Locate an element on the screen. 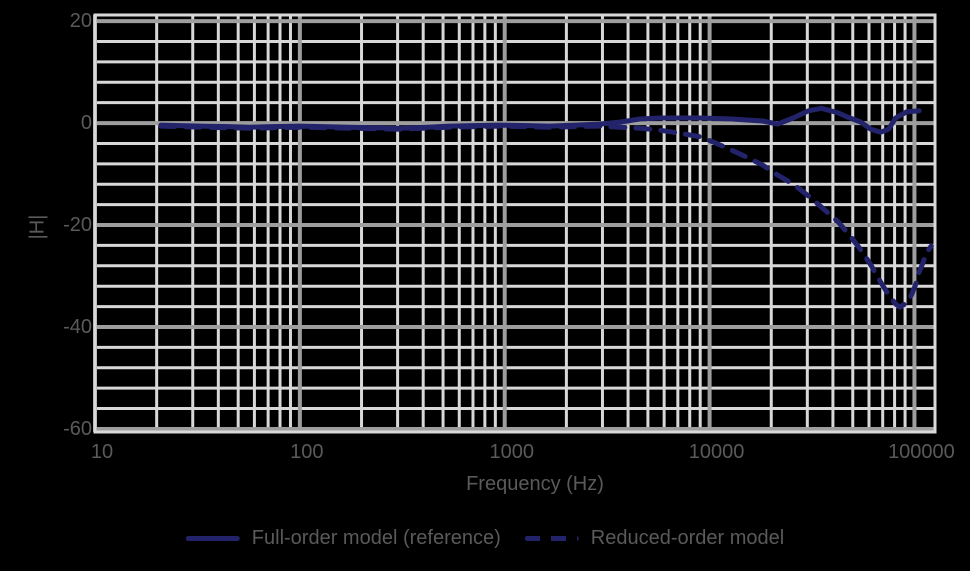 This screenshot has height=571, width=970. x-tick-label: 100000 is located at coordinates (921, 452).